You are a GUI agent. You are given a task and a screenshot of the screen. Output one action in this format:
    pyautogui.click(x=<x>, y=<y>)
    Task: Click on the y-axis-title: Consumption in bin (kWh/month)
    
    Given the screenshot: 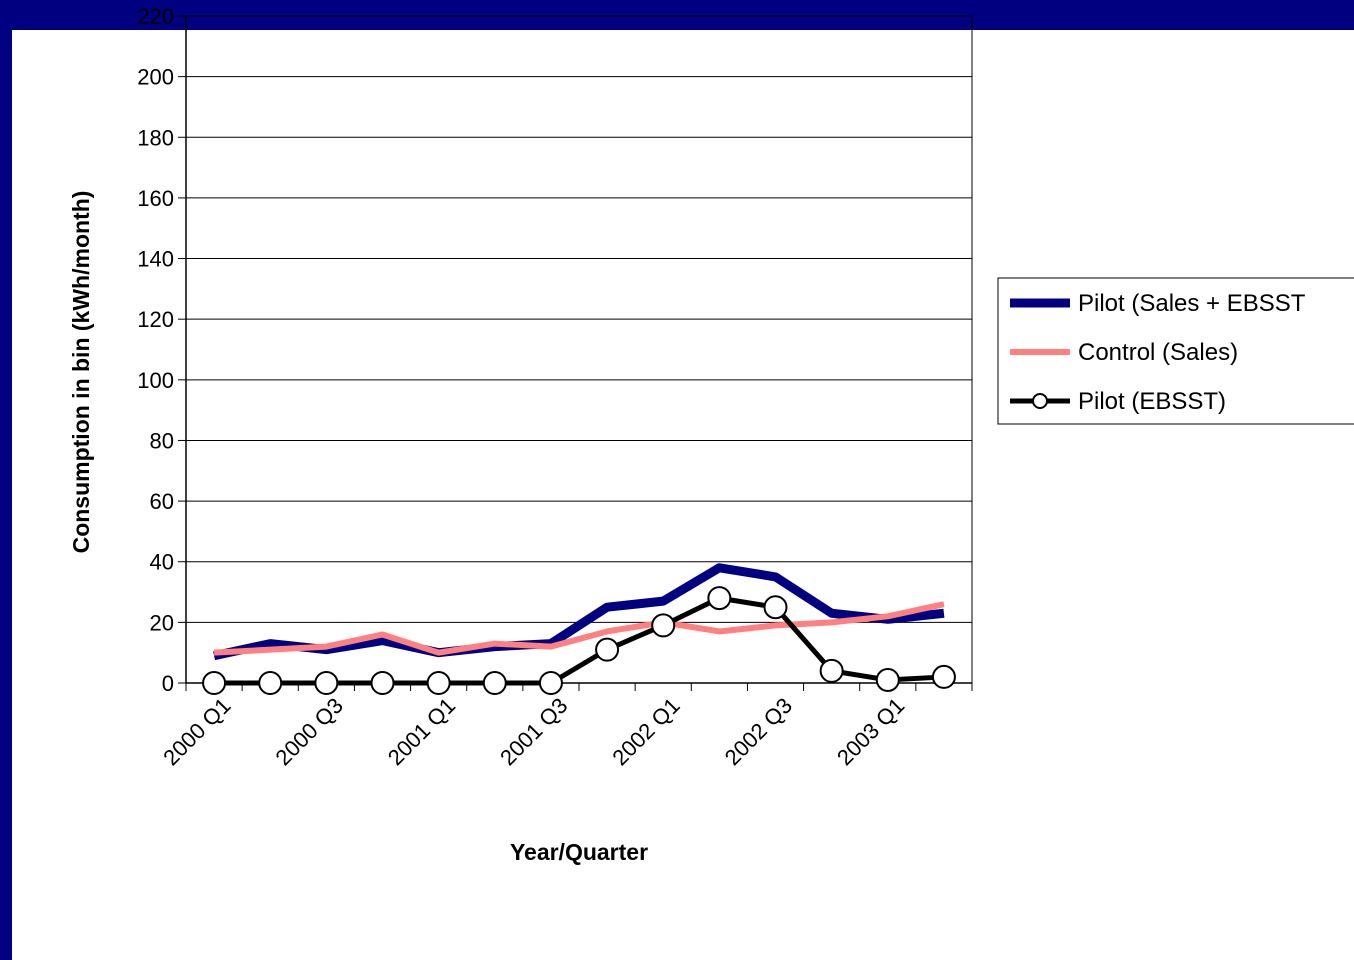 What is the action you would take?
    pyautogui.click(x=81, y=372)
    